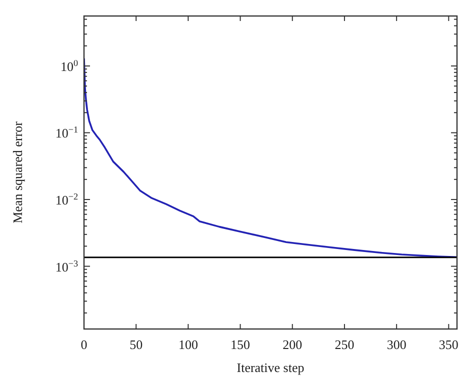 The height and width of the screenshot is (389, 474). Describe the element at coordinates (292, 344) in the screenshot. I see `x-tick-label: 200` at that location.